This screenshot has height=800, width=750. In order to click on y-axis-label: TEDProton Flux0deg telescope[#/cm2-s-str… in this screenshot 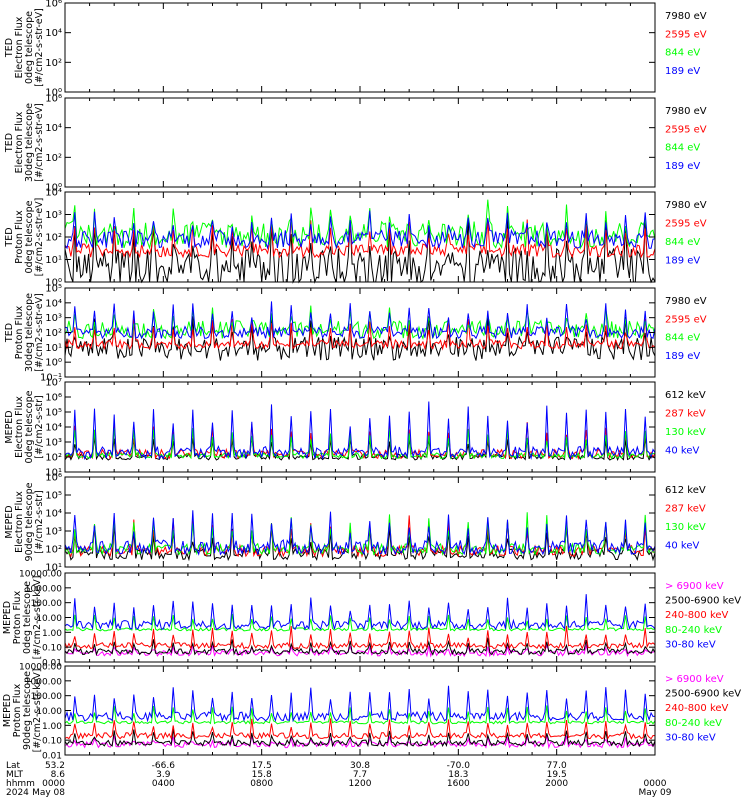, I will do `click(24, 237)`.